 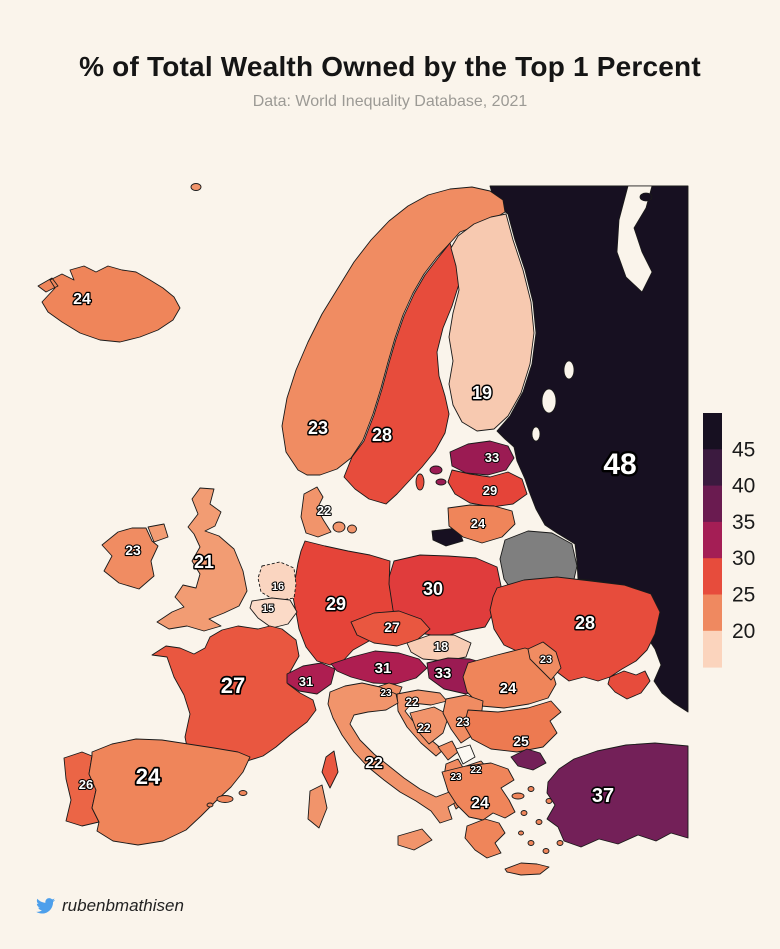 I want to click on country-value-label-finland: 19, so click(x=482, y=393).